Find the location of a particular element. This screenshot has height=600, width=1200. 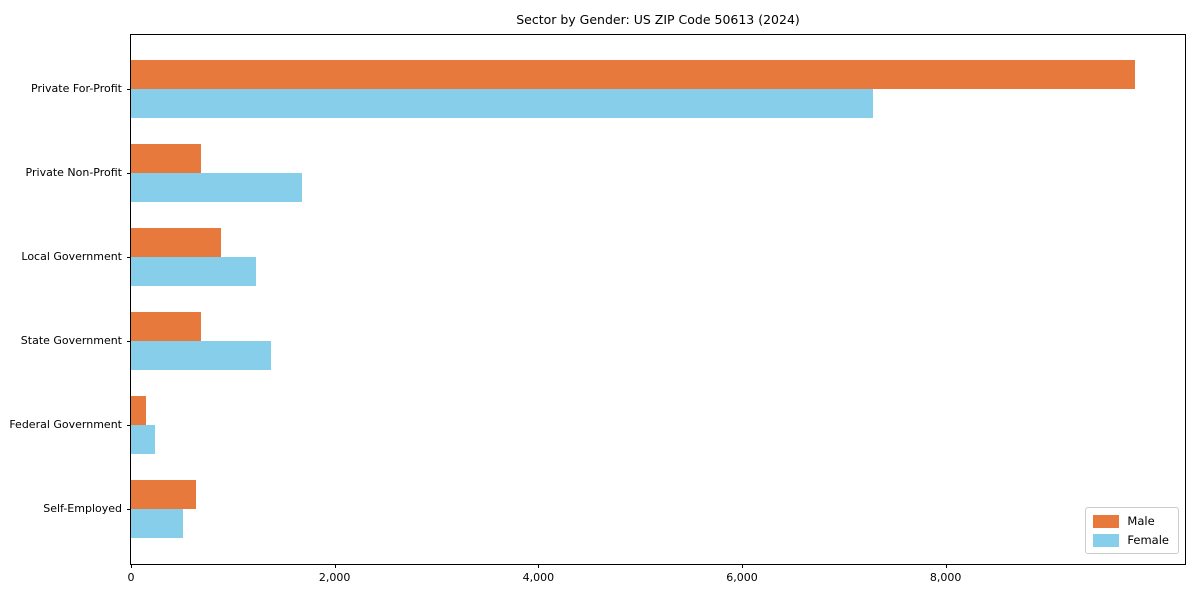

y-axis-label-5: Federal Government is located at coordinates (65, 424).